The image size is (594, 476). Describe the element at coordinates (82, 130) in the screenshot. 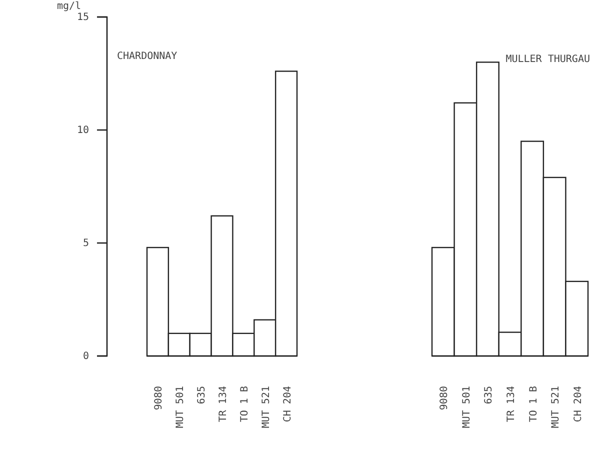

I see `y-tick-label: 10` at that location.